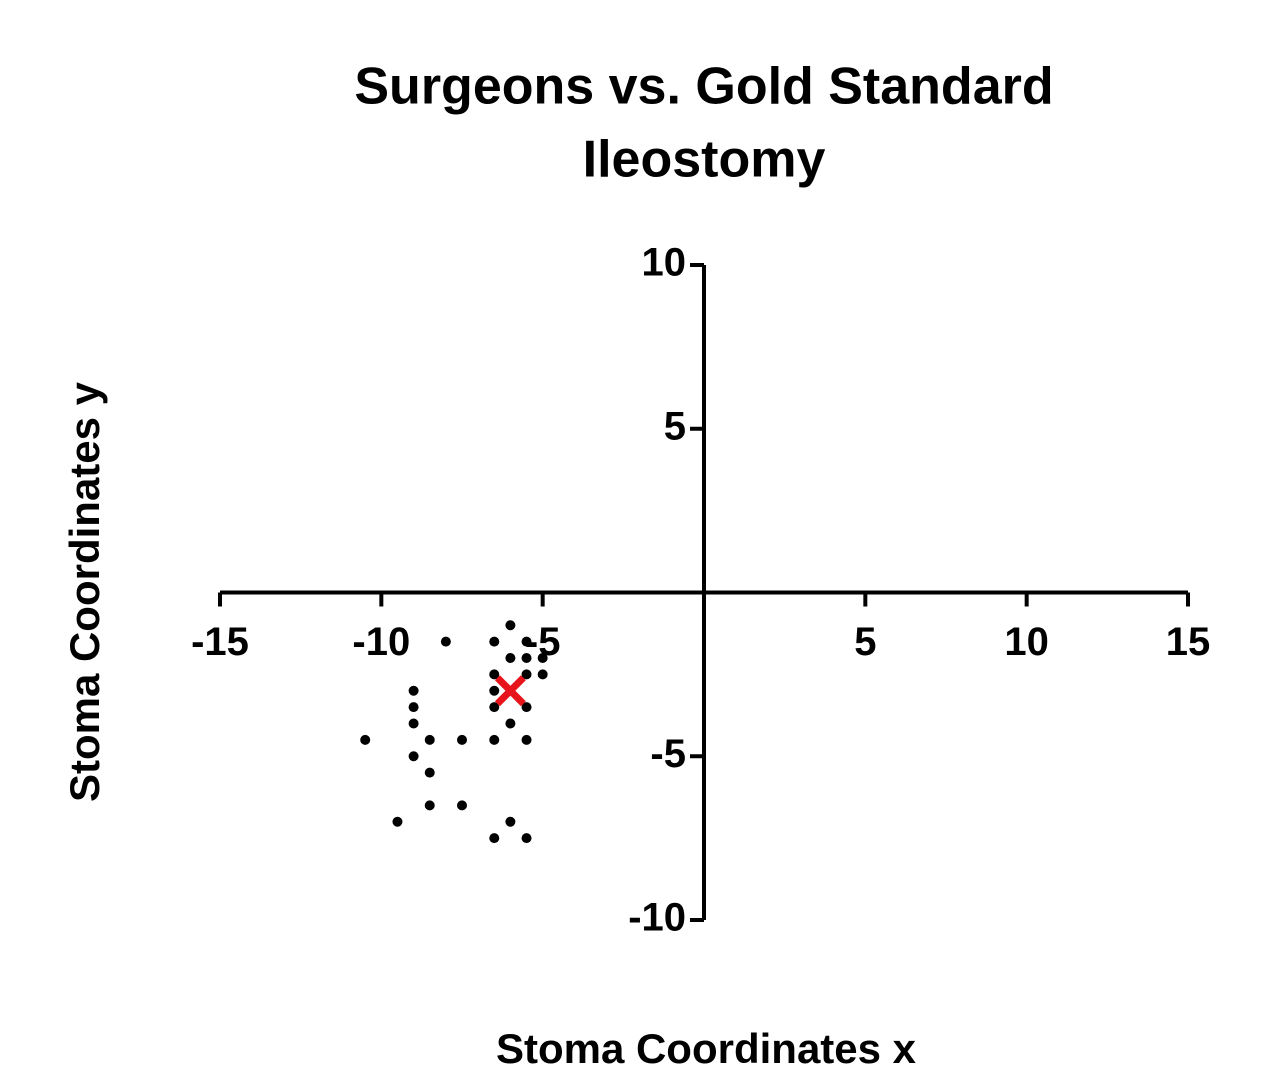 The image size is (1283, 1080). What do you see at coordinates (675, 426) in the screenshot?
I see `y-tick-label: 5` at bounding box center [675, 426].